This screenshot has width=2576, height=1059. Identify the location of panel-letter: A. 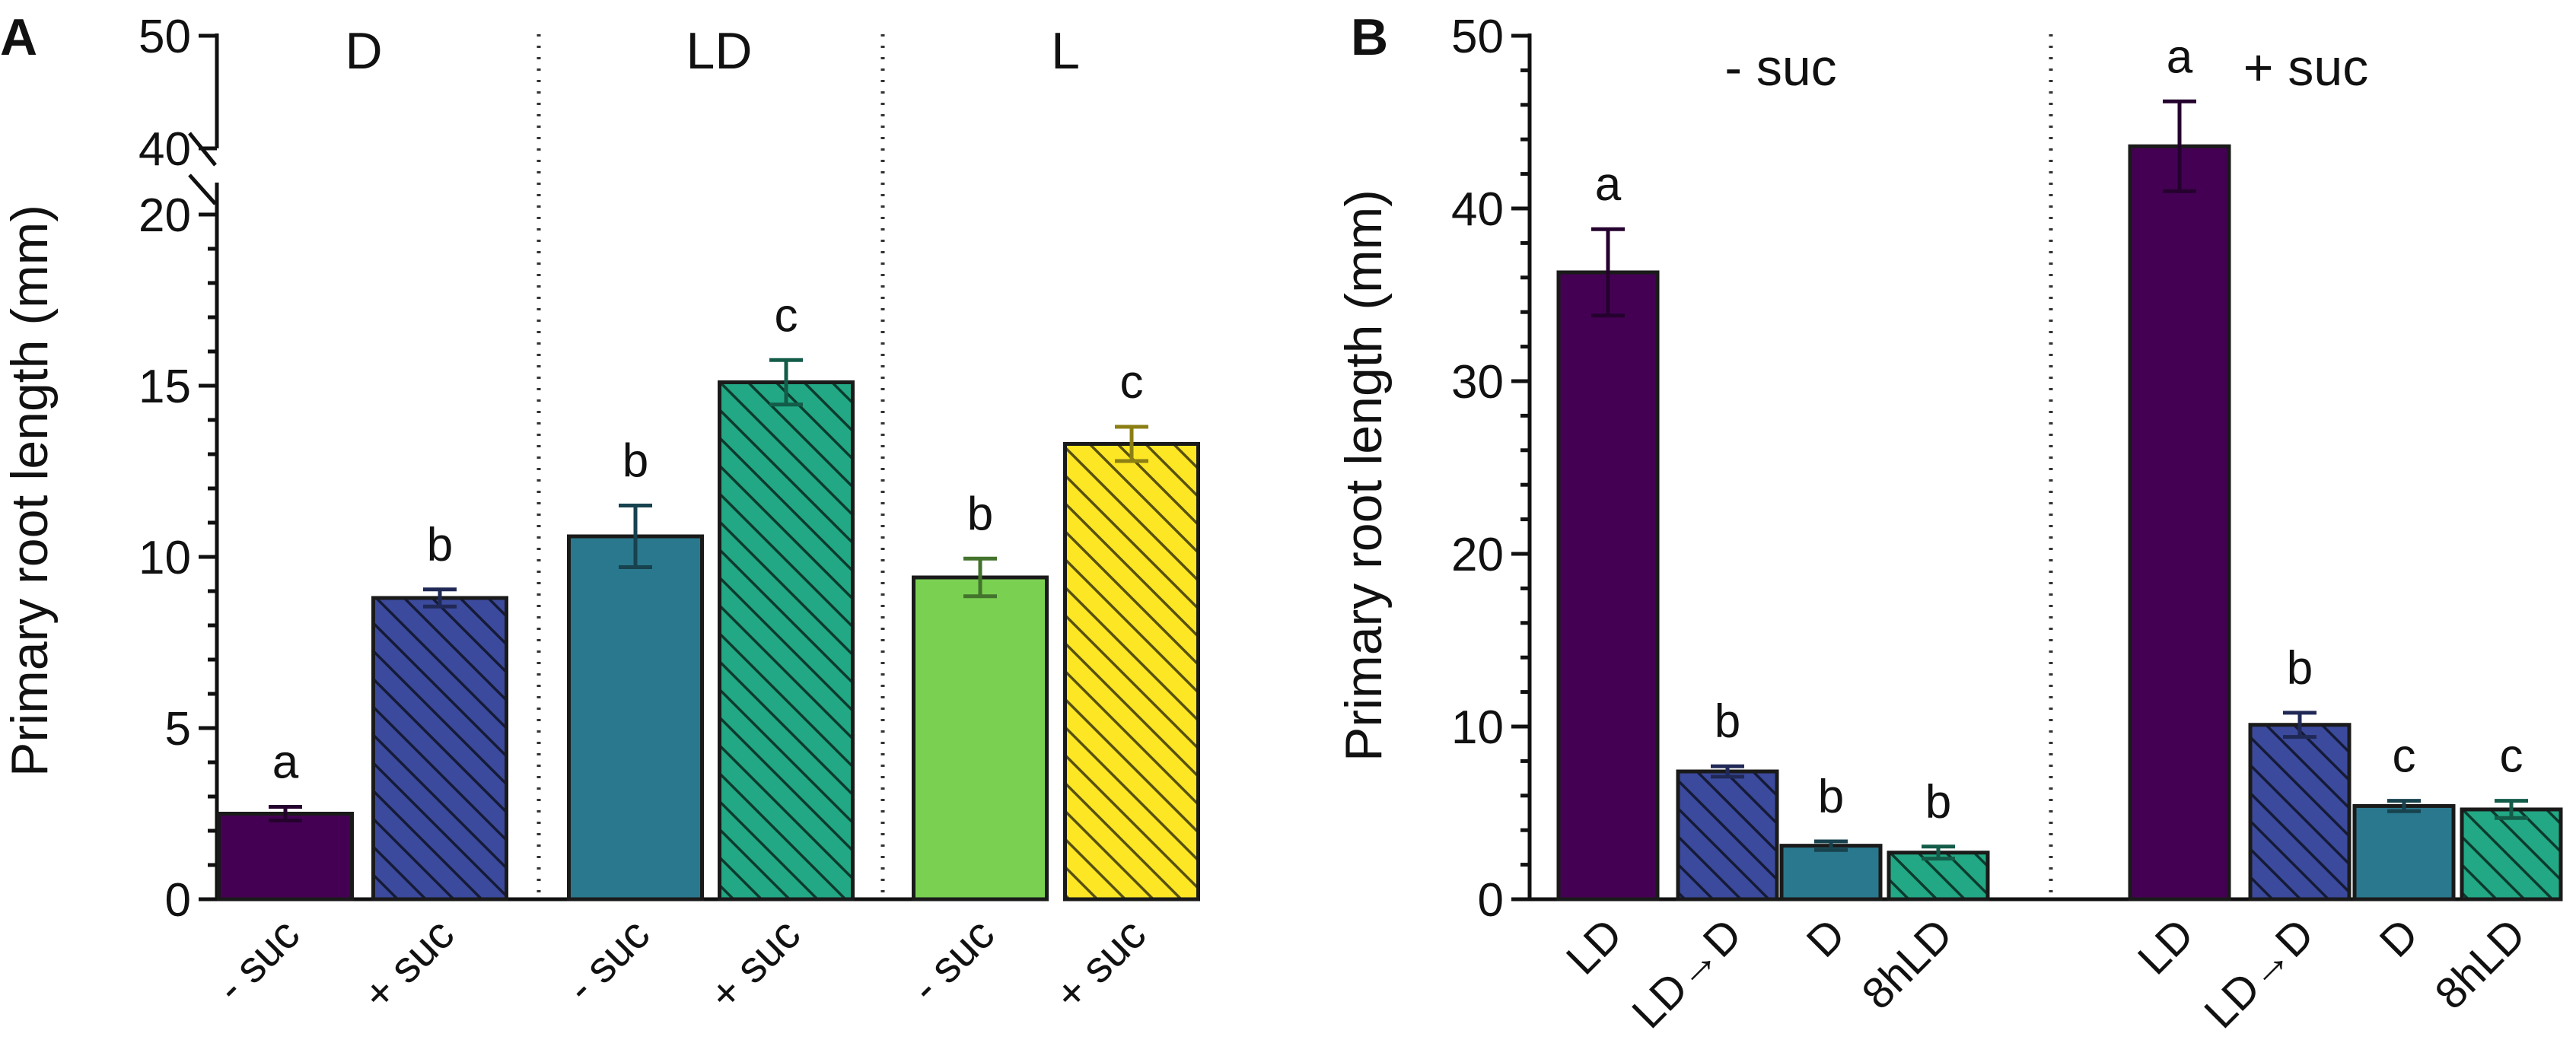
(18, 37).